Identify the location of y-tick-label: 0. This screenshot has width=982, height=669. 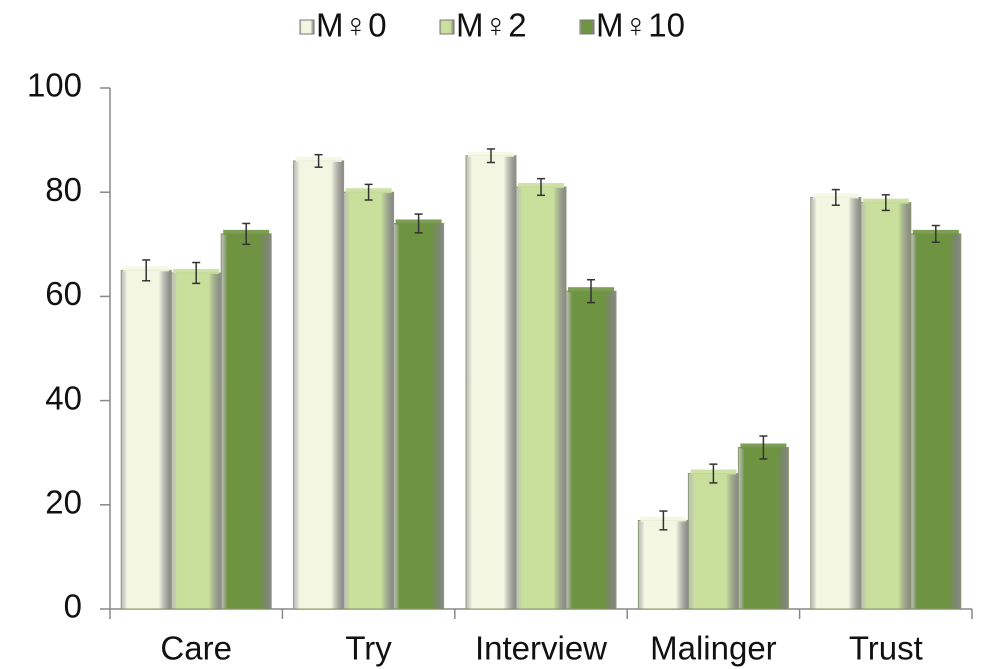
(73, 606).